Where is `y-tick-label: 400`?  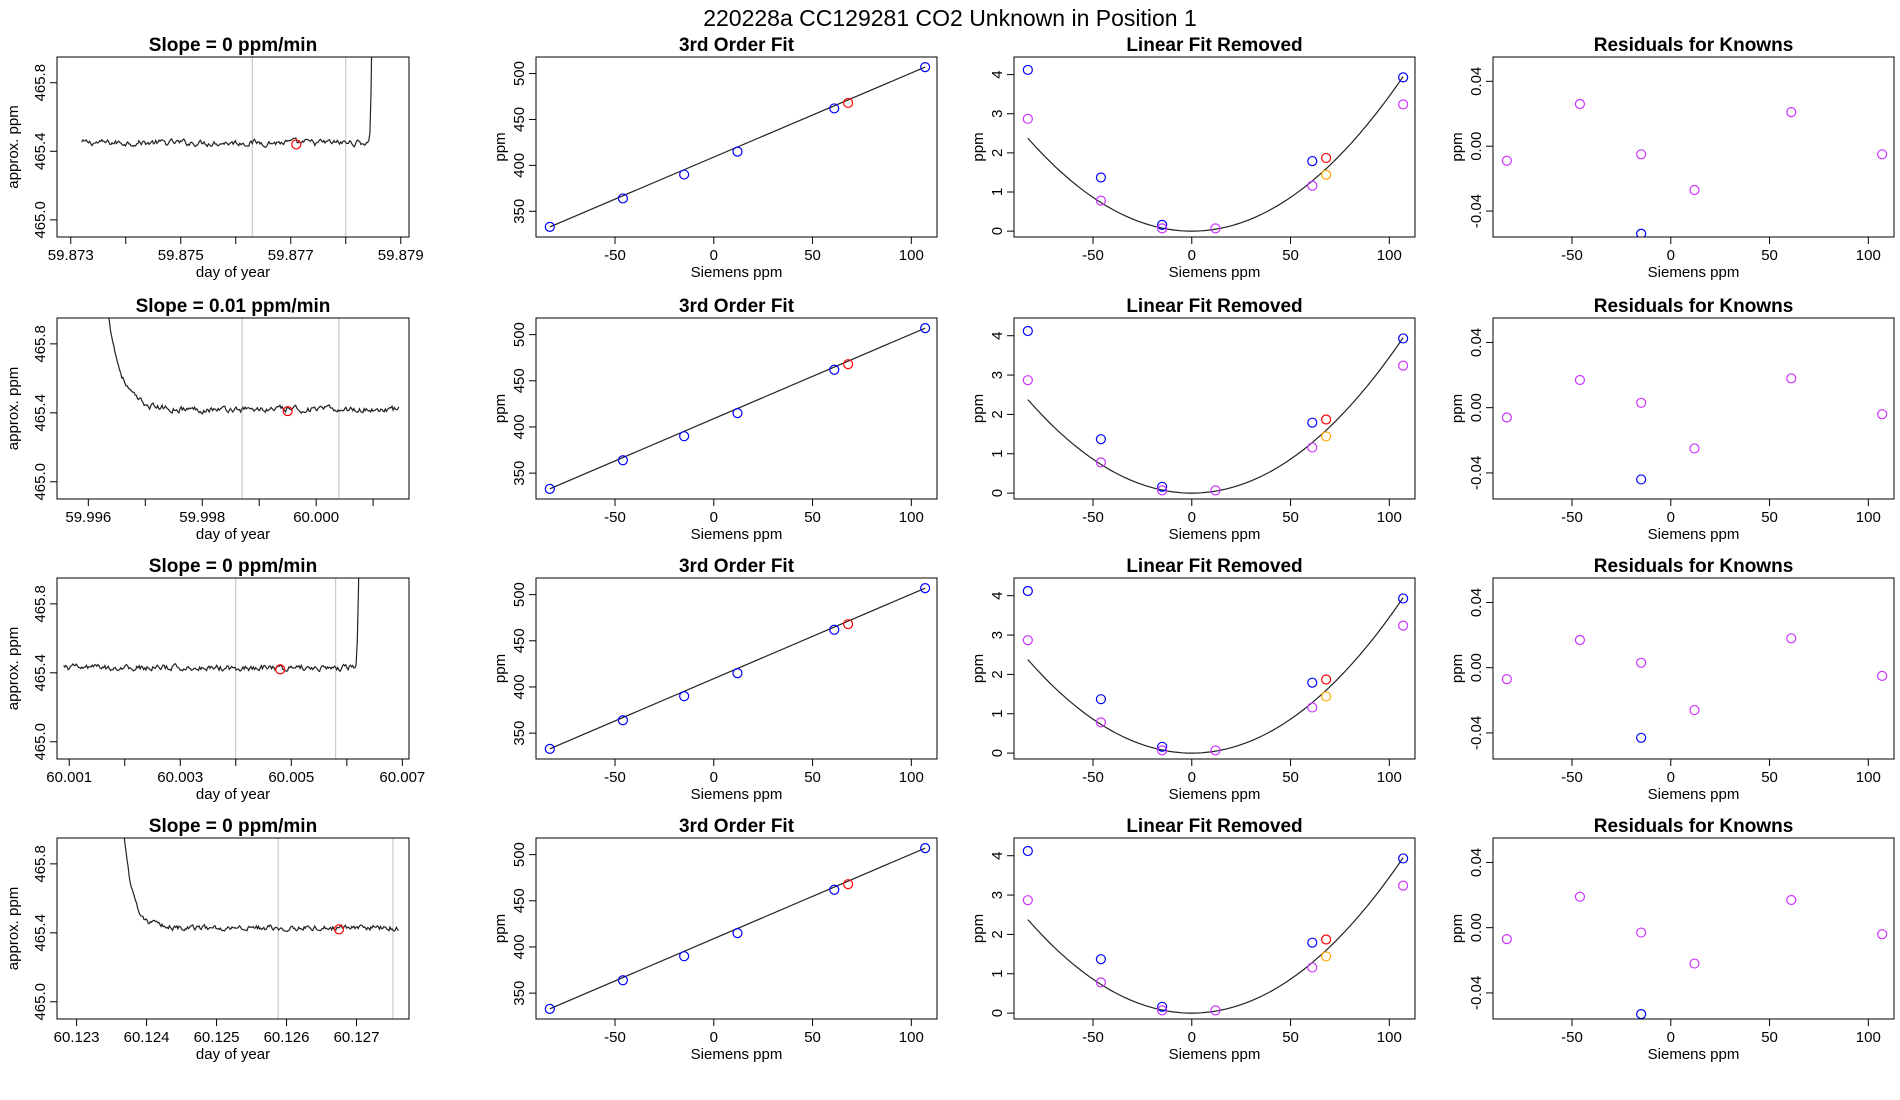
y-tick-label: 400 is located at coordinates (519, 946).